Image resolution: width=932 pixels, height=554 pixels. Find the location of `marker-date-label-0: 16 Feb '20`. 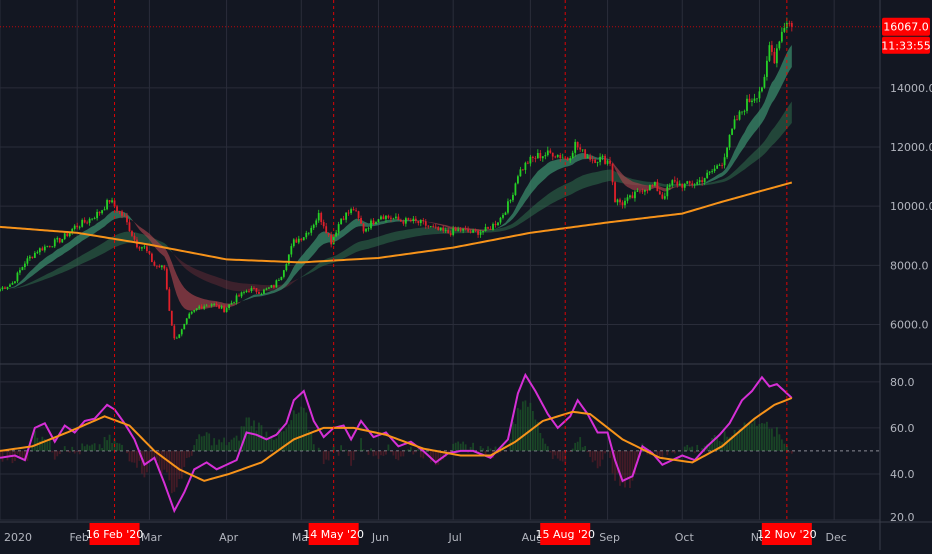

marker-date-label-0: 16 Feb '20 is located at coordinates (115, 534).